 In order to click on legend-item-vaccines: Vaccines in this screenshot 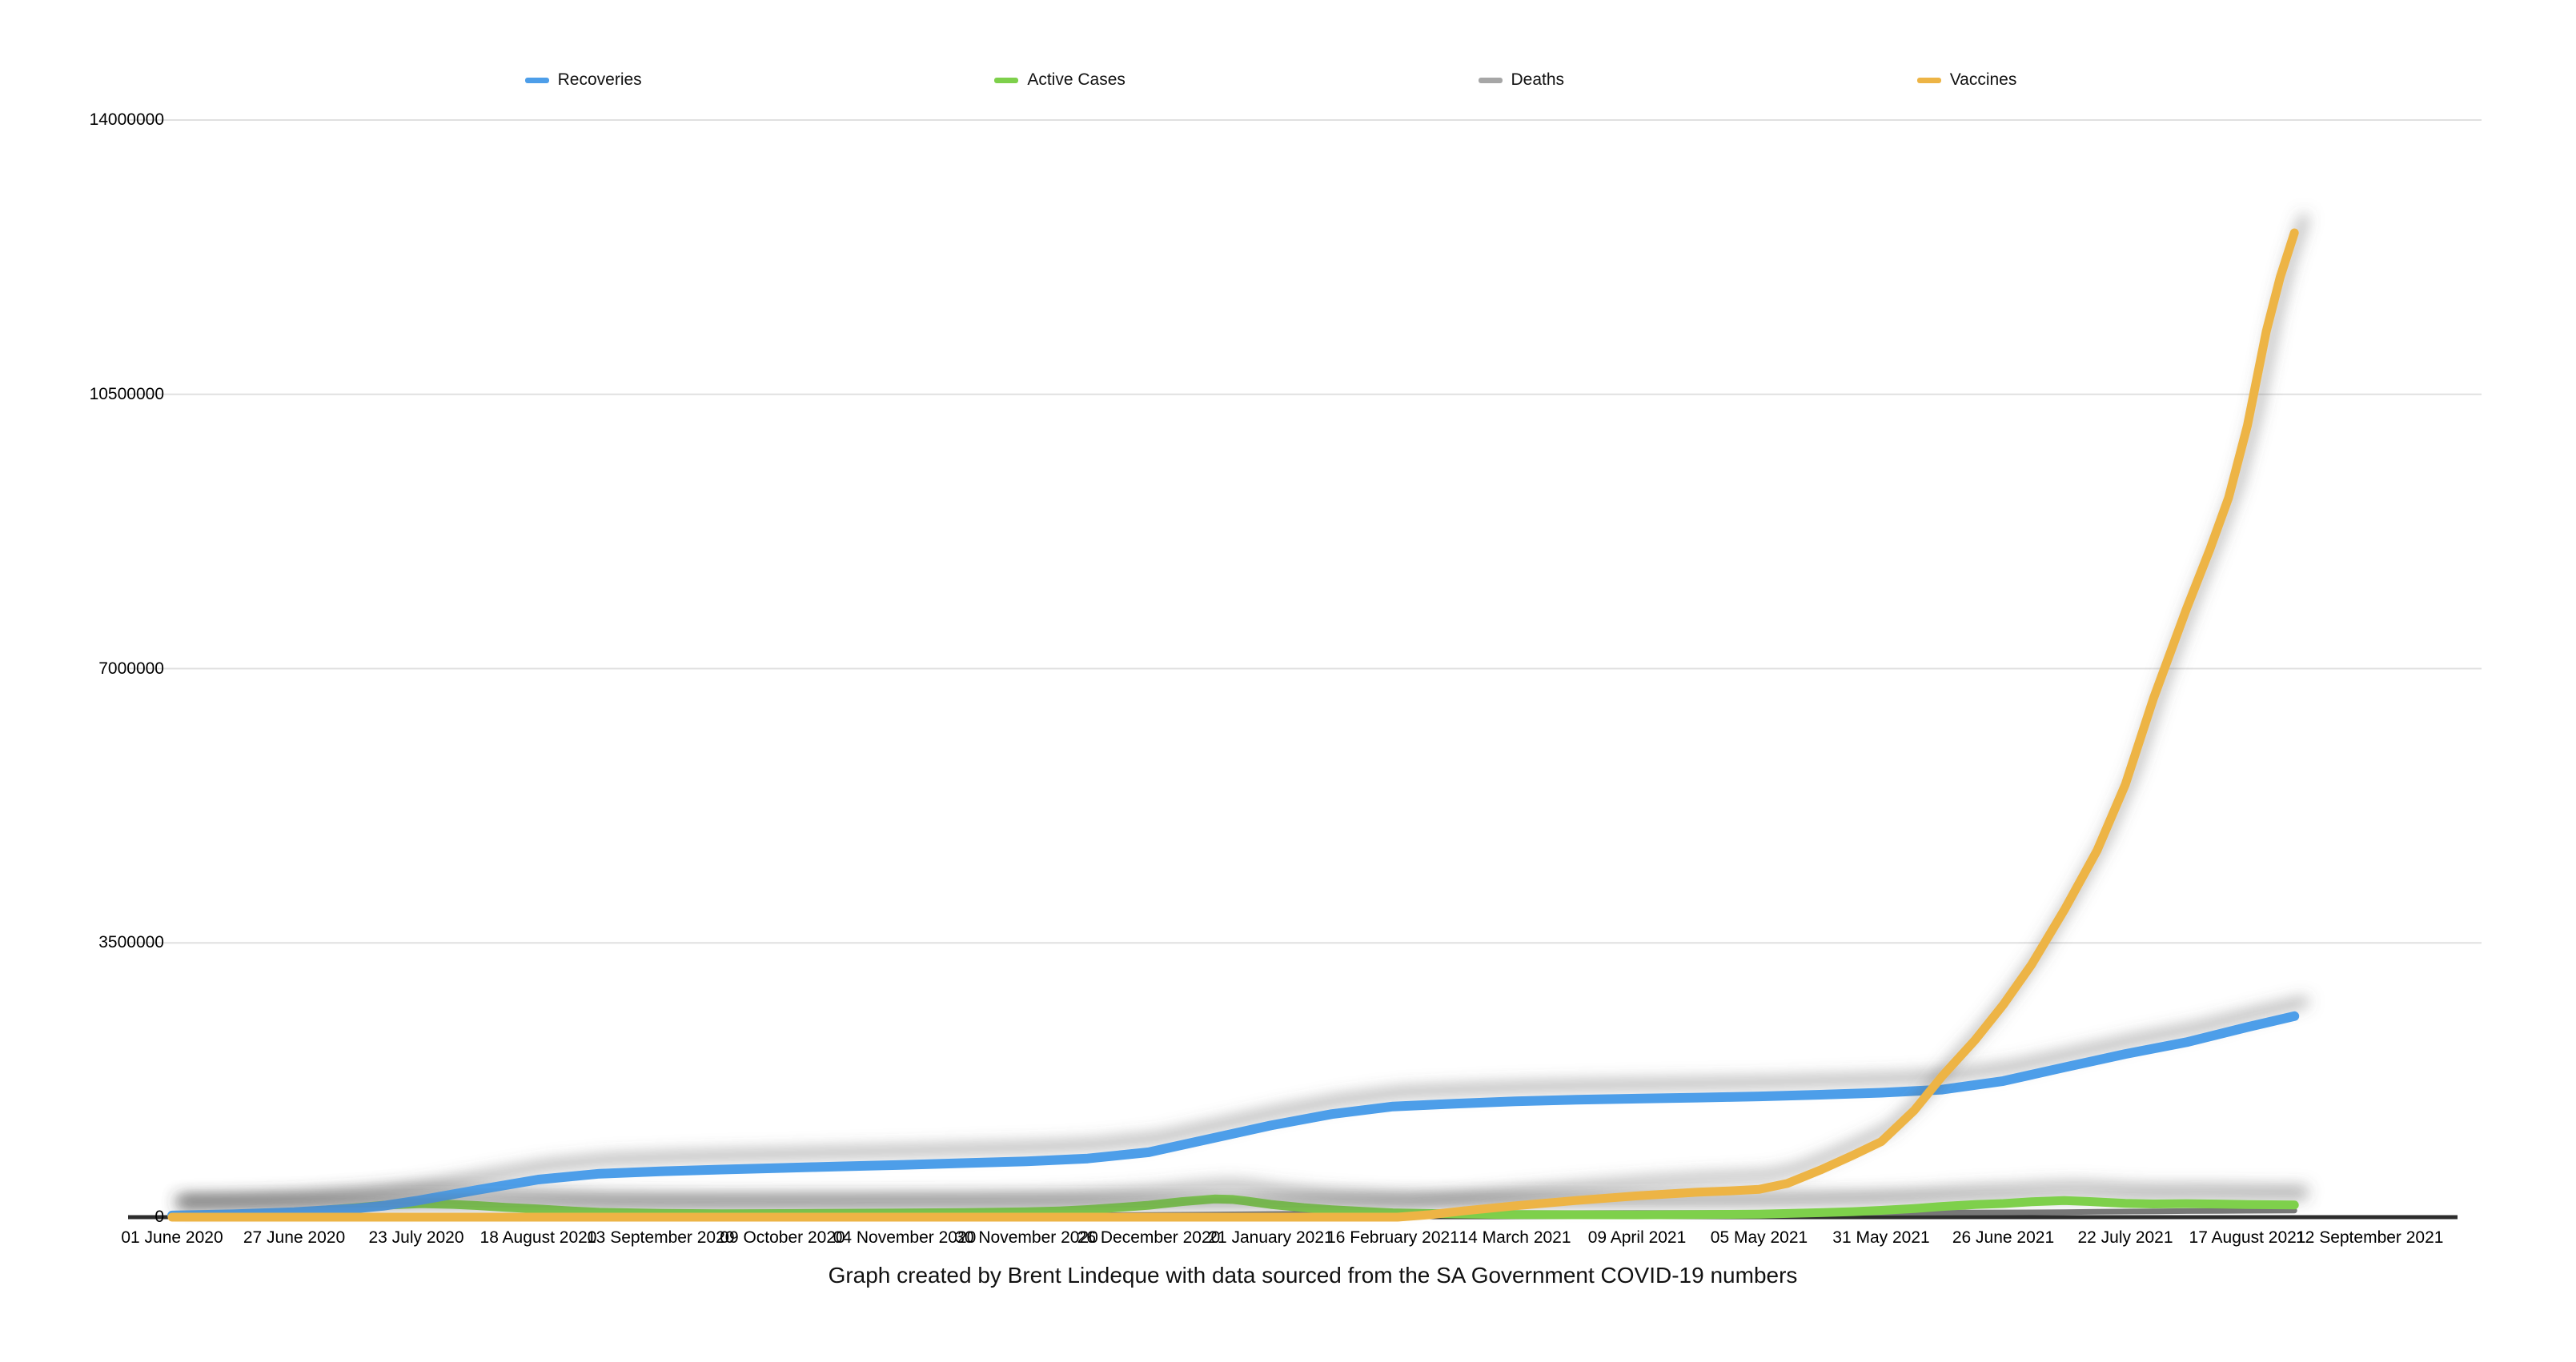, I will do `click(1966, 80)`.